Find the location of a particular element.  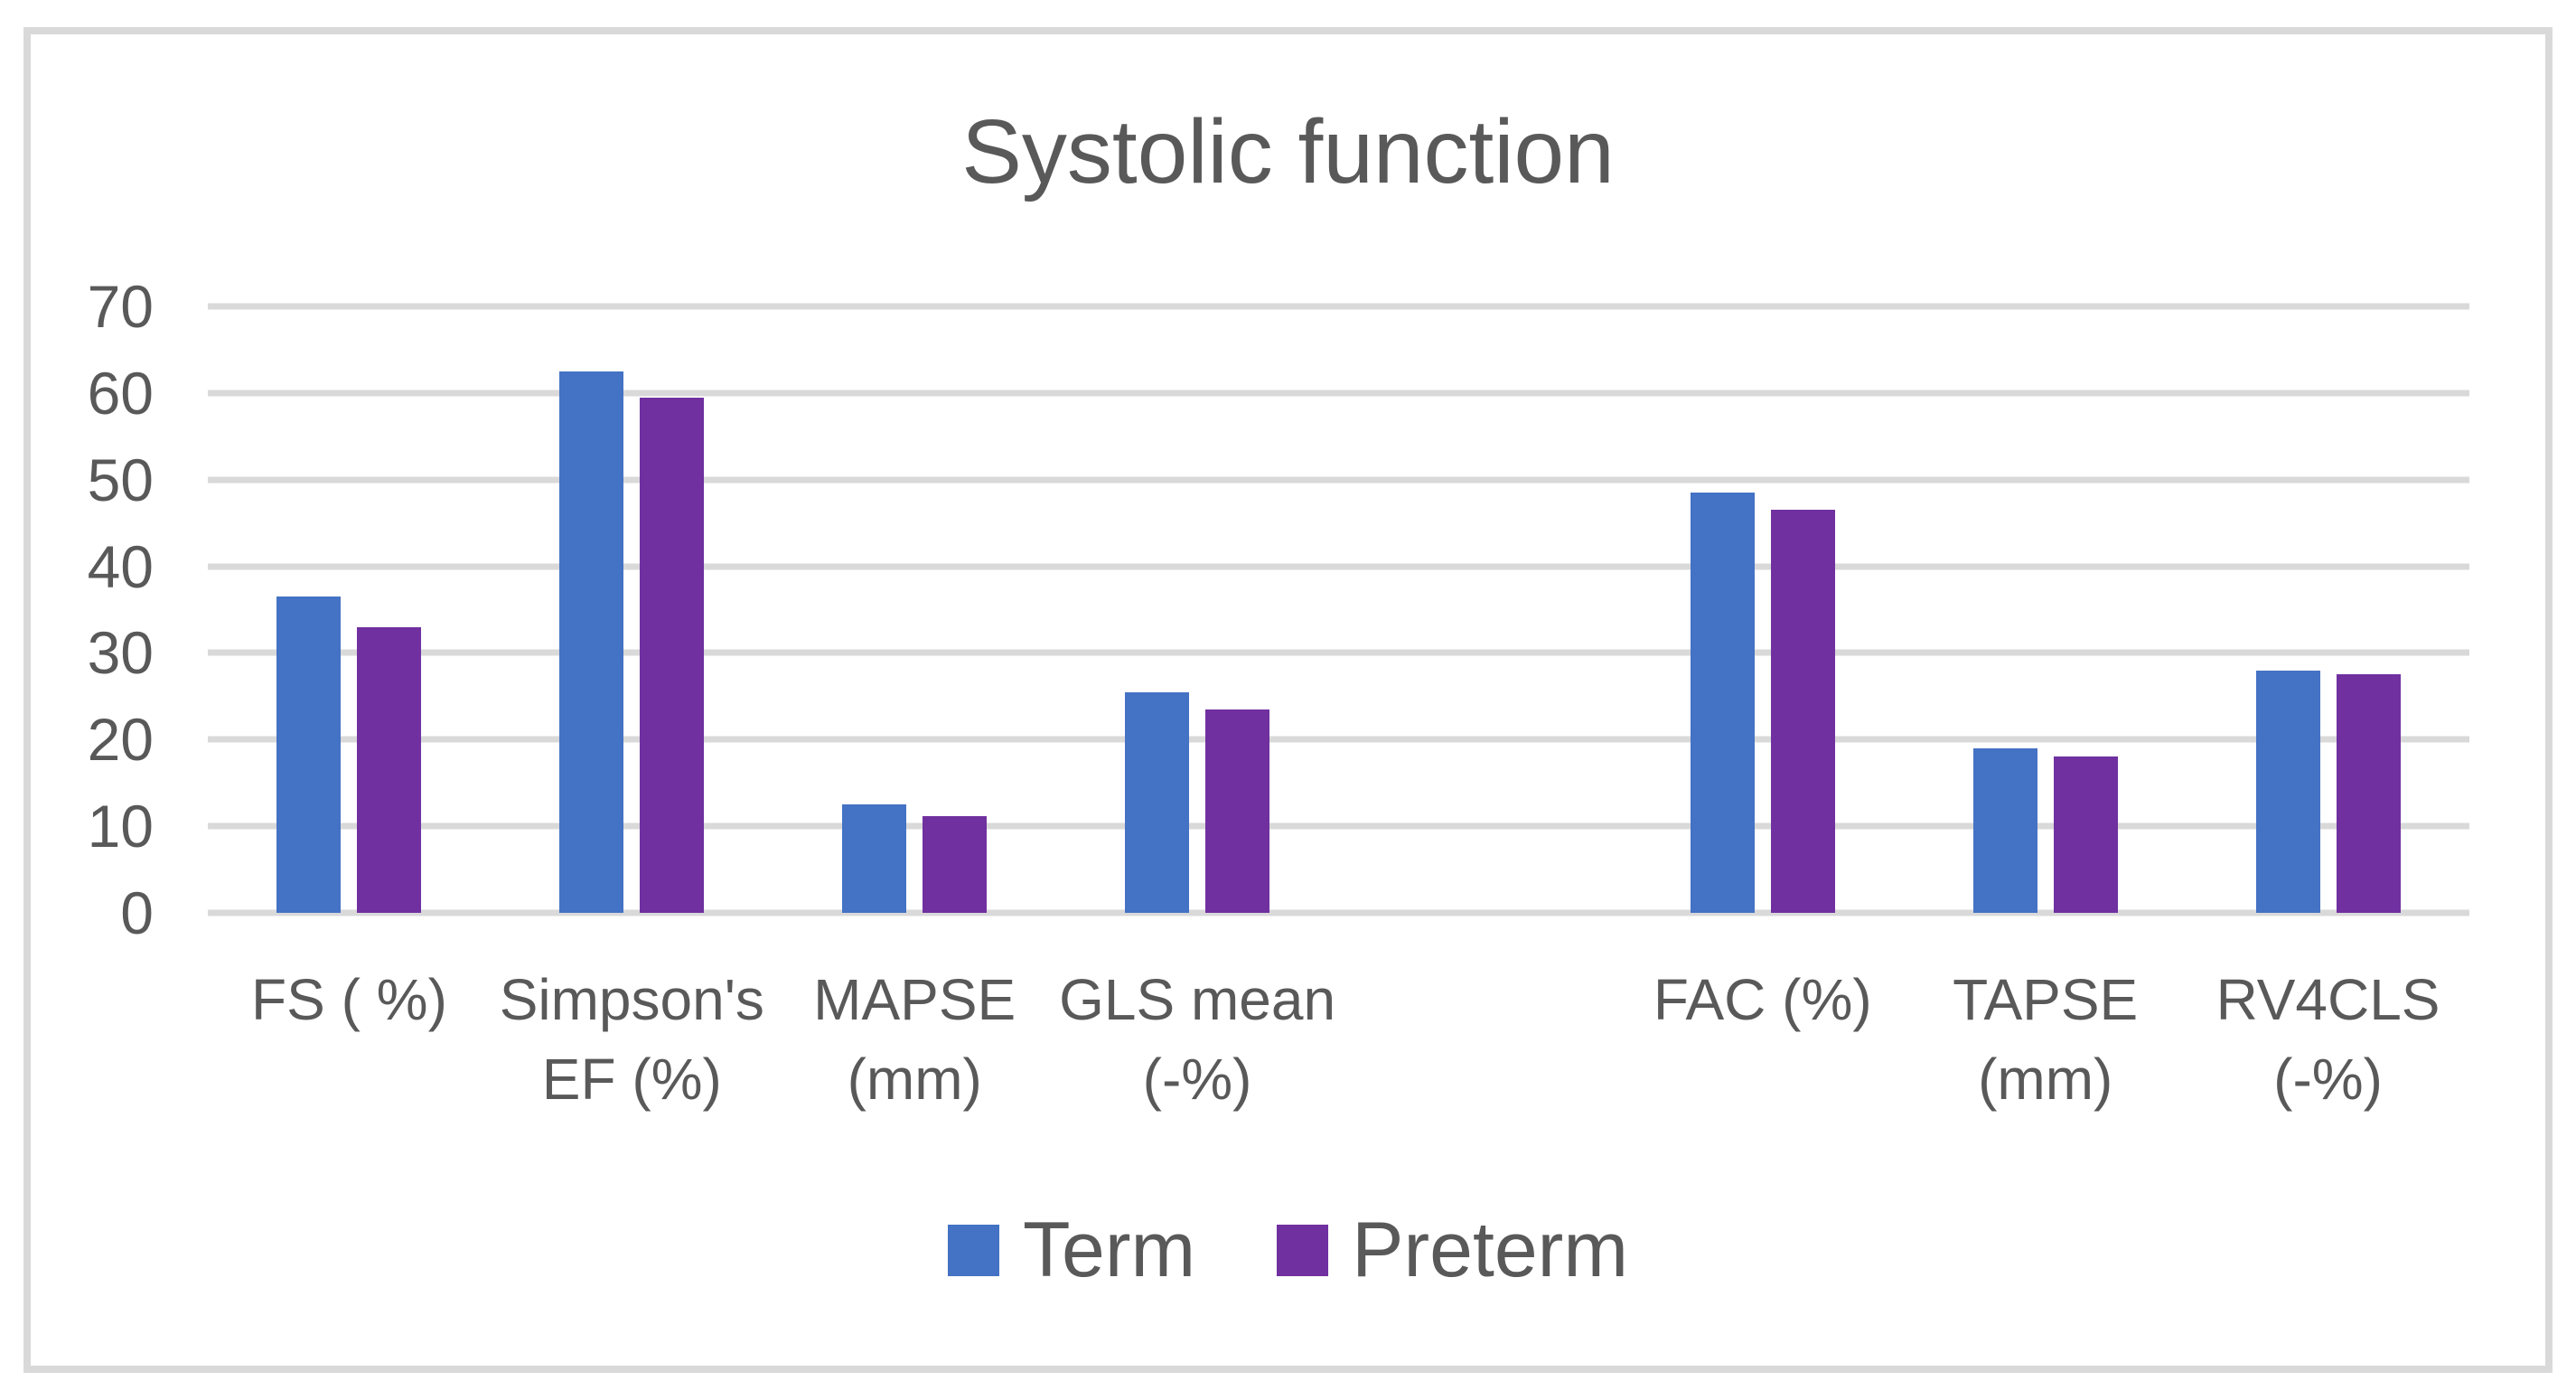

legend-label-term: Term is located at coordinates (1109, 1250).